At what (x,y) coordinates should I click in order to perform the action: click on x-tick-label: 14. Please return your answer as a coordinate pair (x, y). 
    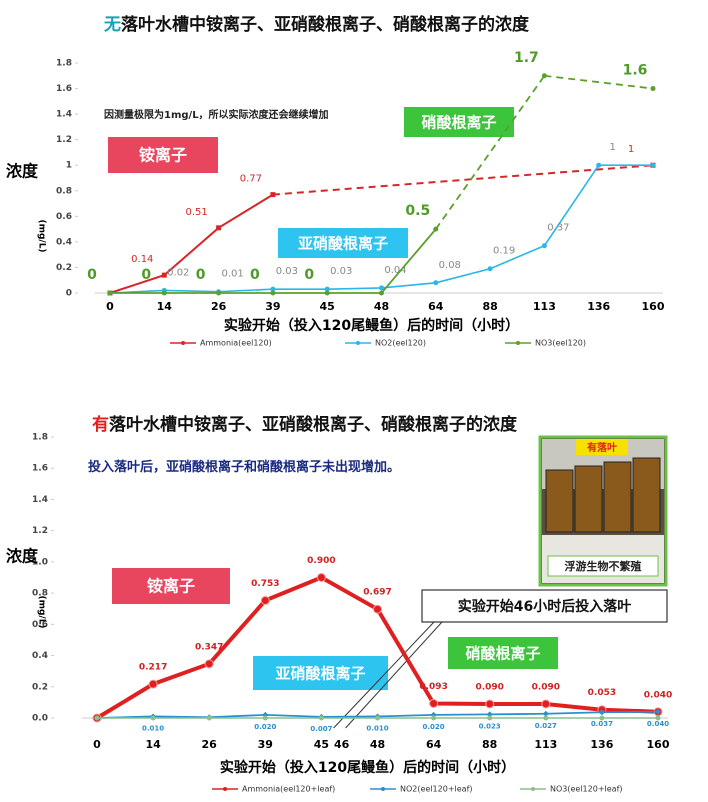
    Looking at the image, I should click on (165, 306).